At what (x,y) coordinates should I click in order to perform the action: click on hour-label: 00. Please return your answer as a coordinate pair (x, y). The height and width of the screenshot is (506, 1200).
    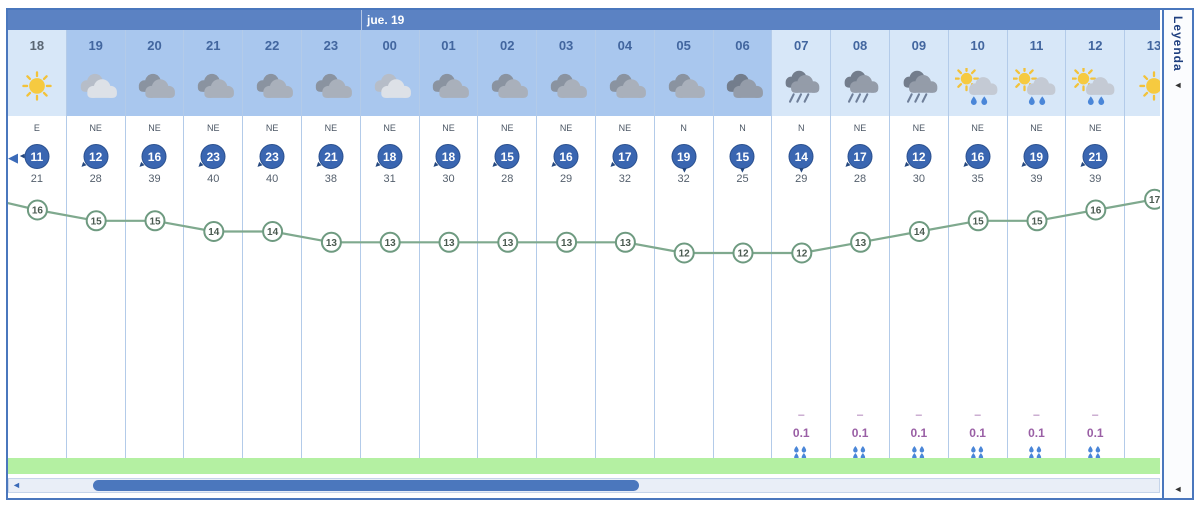
    Looking at the image, I should click on (389, 45).